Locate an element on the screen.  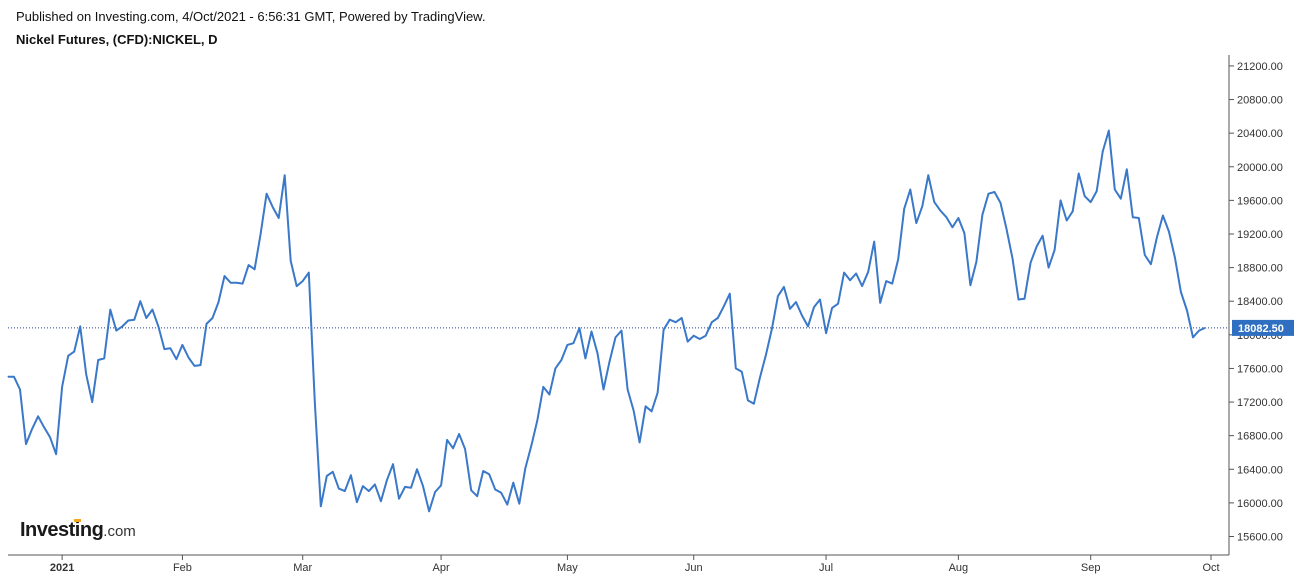
y-tick-label: 19200.00 is located at coordinates (1260, 235).